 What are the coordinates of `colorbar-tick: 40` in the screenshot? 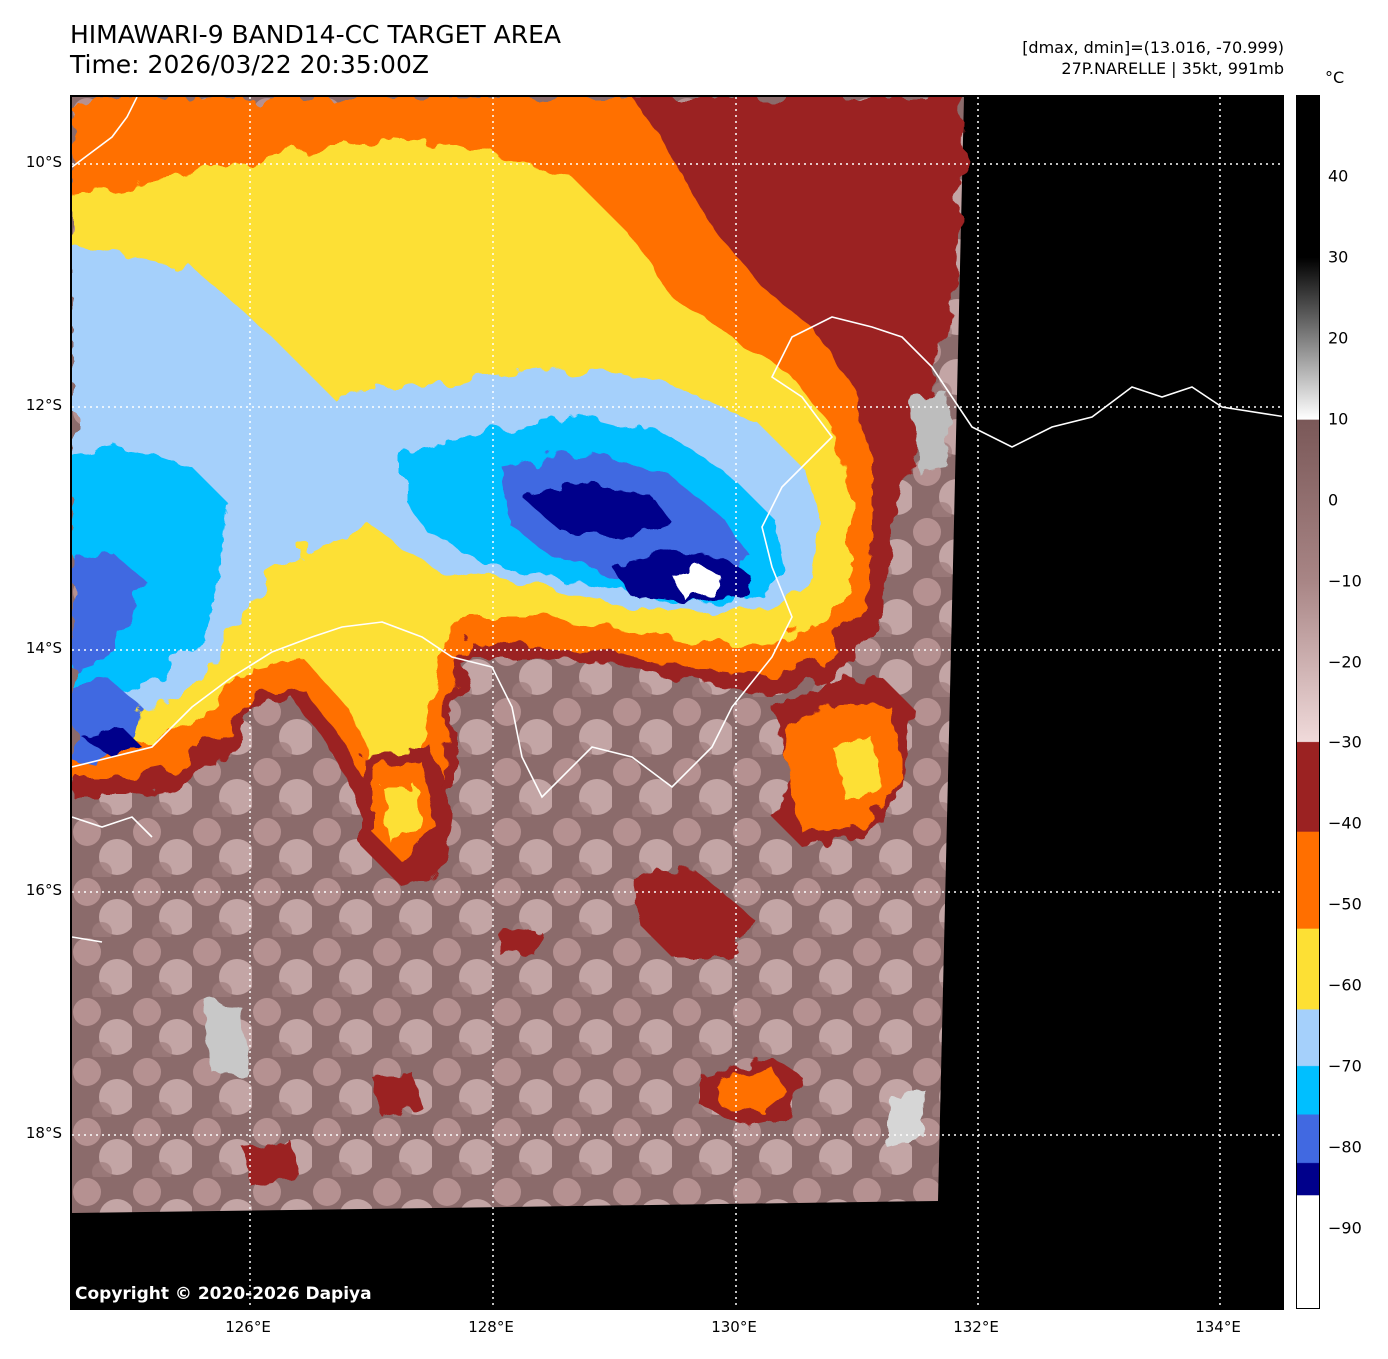 It's located at (1338, 176).